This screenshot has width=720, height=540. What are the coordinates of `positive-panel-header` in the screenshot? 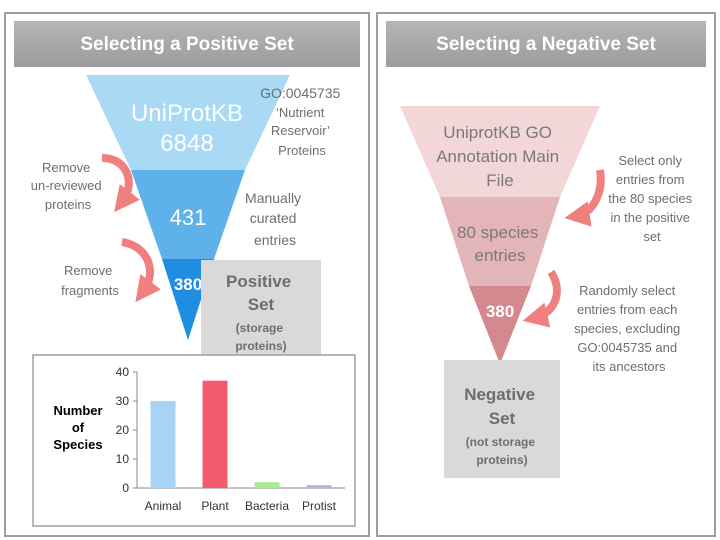 It's located at (187, 44).